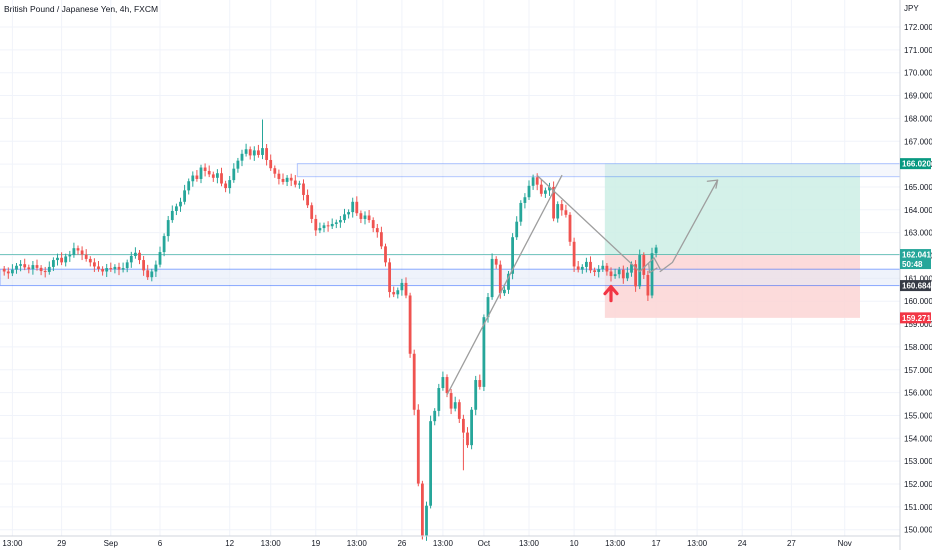 The width and height of the screenshot is (932, 555). I want to click on time-tick-label: 6, so click(160, 543).